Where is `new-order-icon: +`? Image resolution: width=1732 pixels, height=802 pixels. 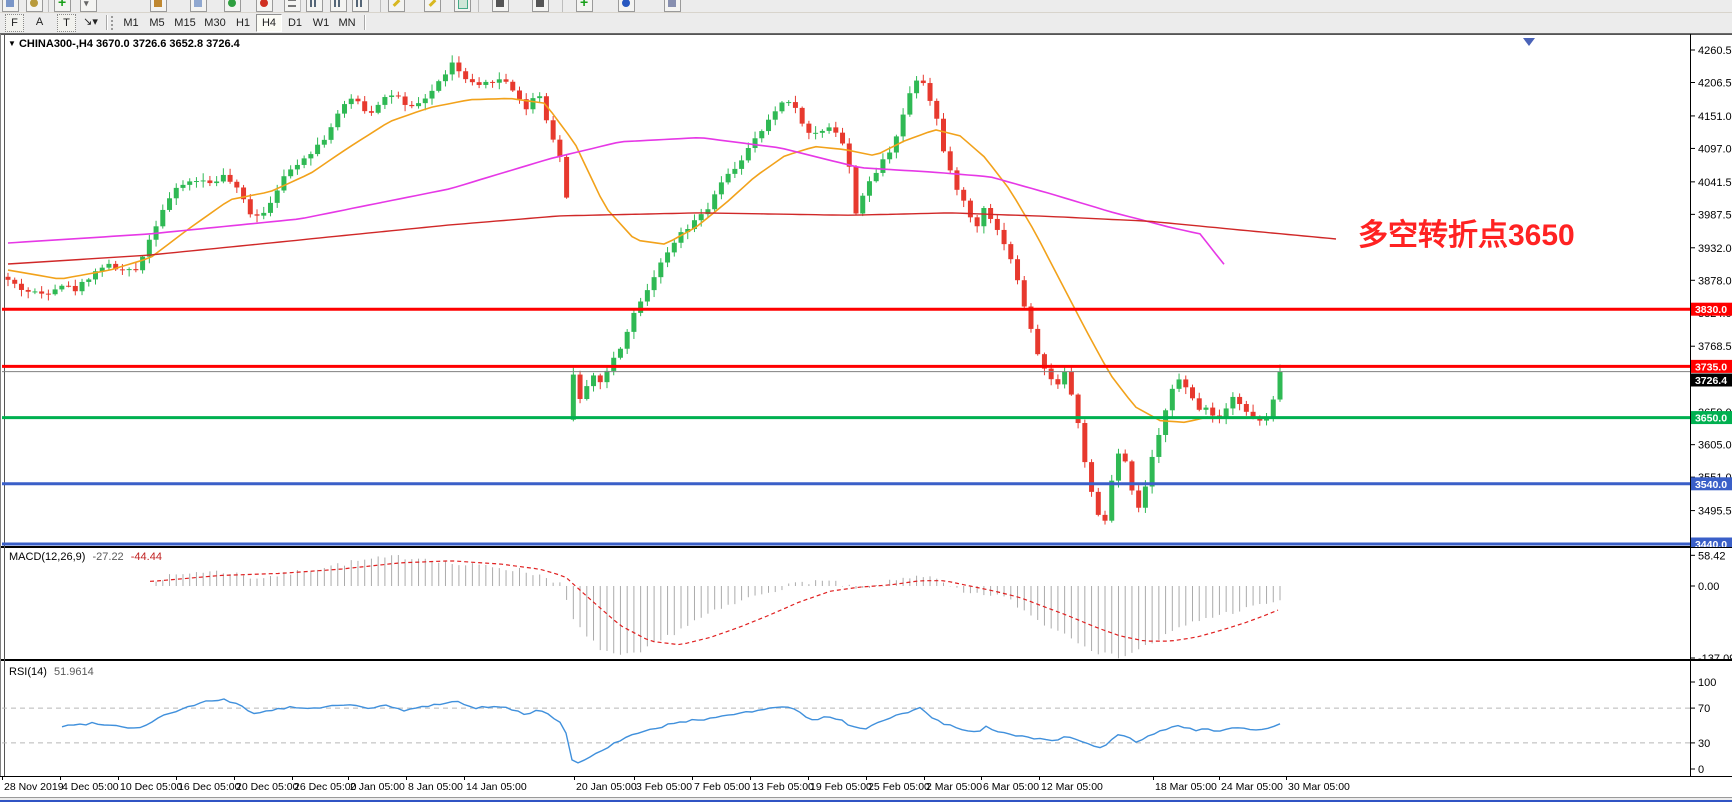
new-order-icon: + is located at coordinates (62, 6).